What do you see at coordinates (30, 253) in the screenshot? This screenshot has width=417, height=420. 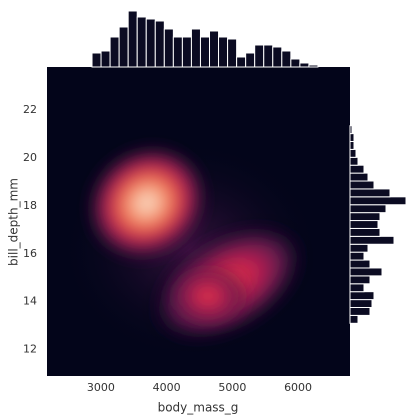 I see `y-tick-label: 16` at bounding box center [30, 253].